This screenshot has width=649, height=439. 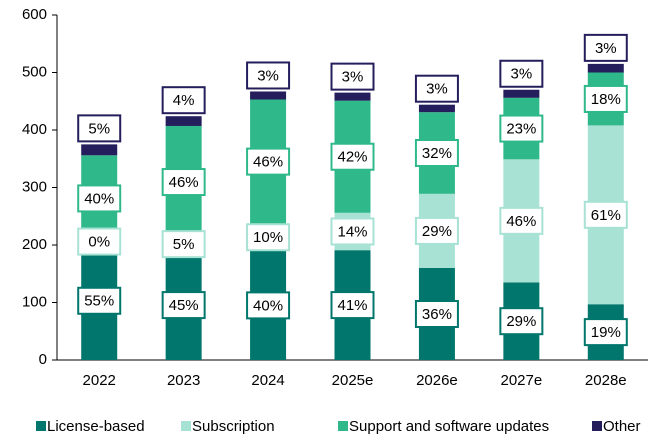 I want to click on y-tick-label: 300, so click(x=34, y=186).